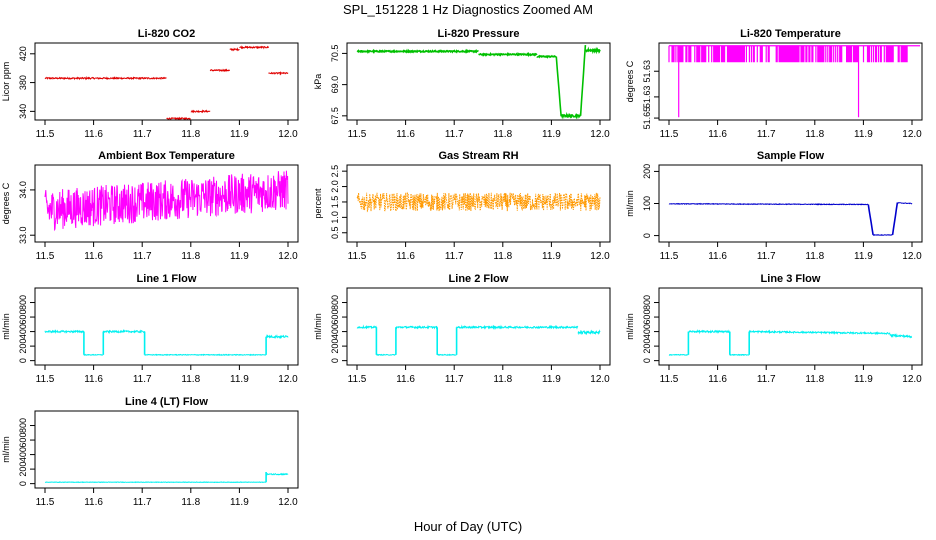 The width and height of the screenshot is (936, 540). Describe the element at coordinates (166, 34) in the screenshot. I see `panel-title: Li-820 CO2` at that location.